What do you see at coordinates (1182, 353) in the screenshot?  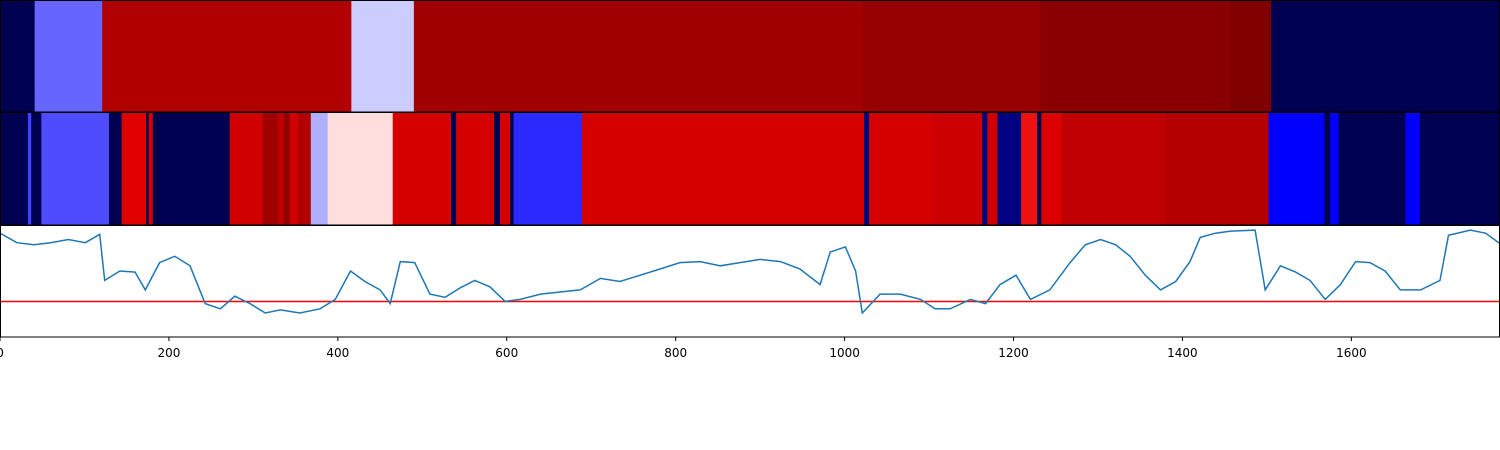 I see `x-tick-label: 1400` at bounding box center [1182, 353].